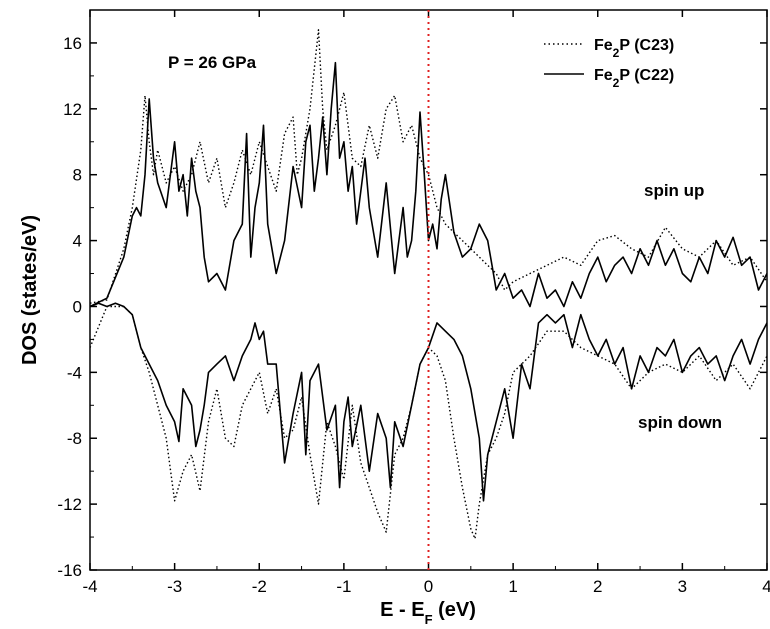 This screenshot has width=770, height=629. What do you see at coordinates (72, 43) in the screenshot?
I see `y-tick-label: 16` at bounding box center [72, 43].